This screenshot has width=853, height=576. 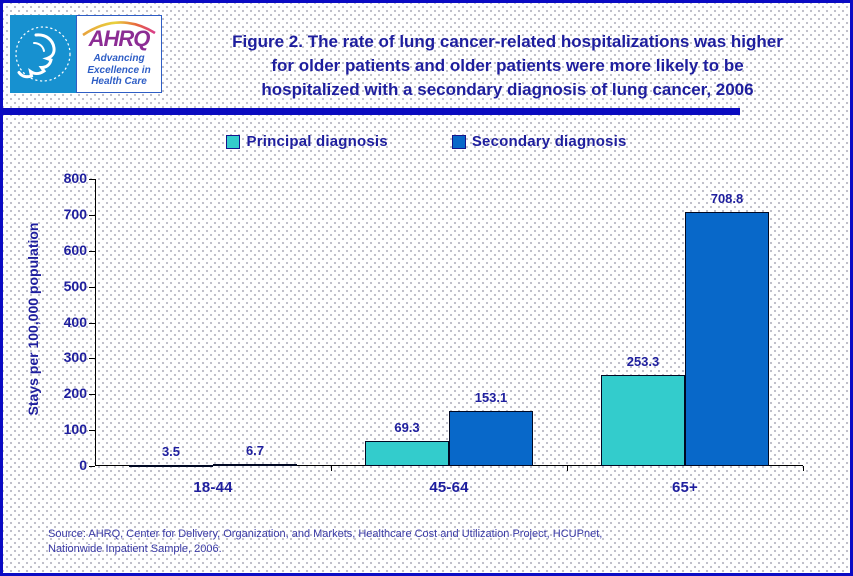 I want to click on ahrq-acronym: AHRQ, so click(x=119, y=38).